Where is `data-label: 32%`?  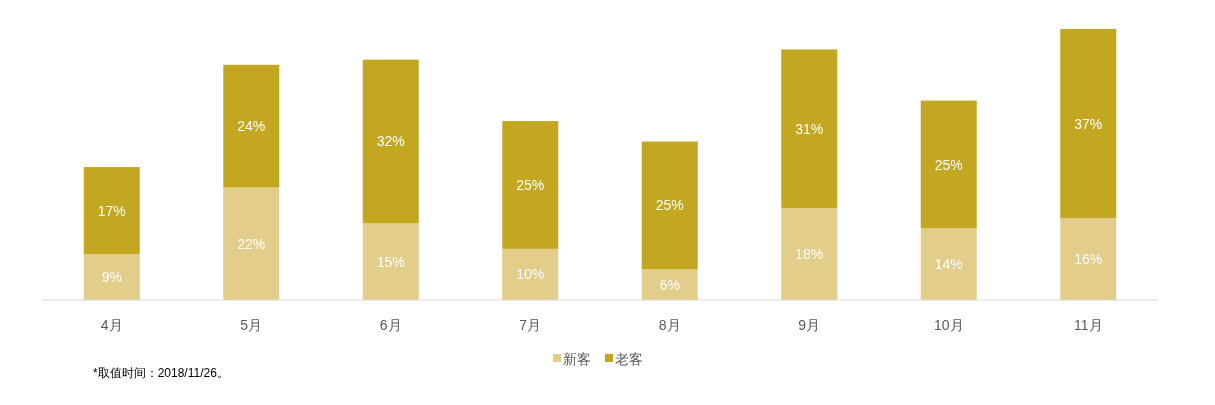
data-label: 32% is located at coordinates (390, 141).